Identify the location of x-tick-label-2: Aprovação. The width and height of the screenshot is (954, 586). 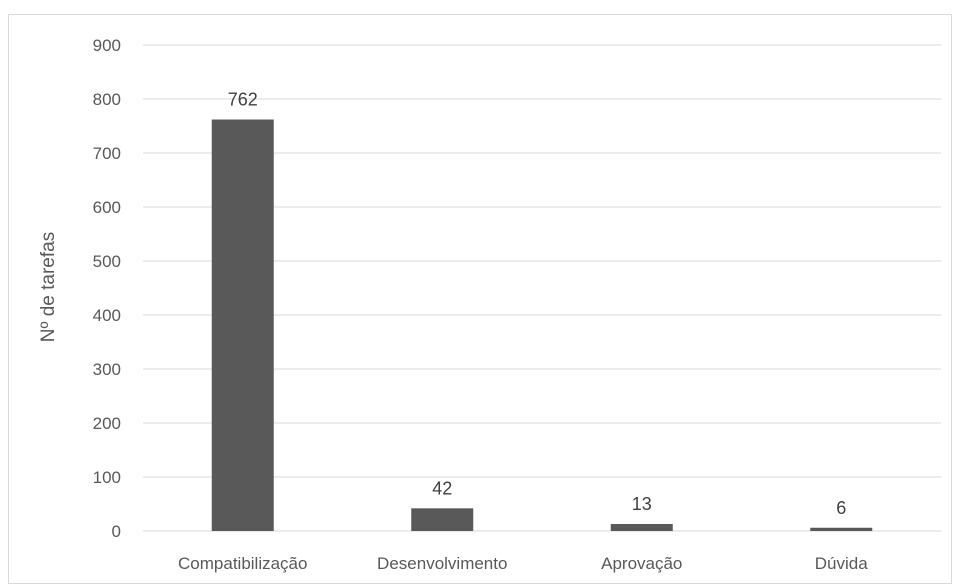
(641, 563).